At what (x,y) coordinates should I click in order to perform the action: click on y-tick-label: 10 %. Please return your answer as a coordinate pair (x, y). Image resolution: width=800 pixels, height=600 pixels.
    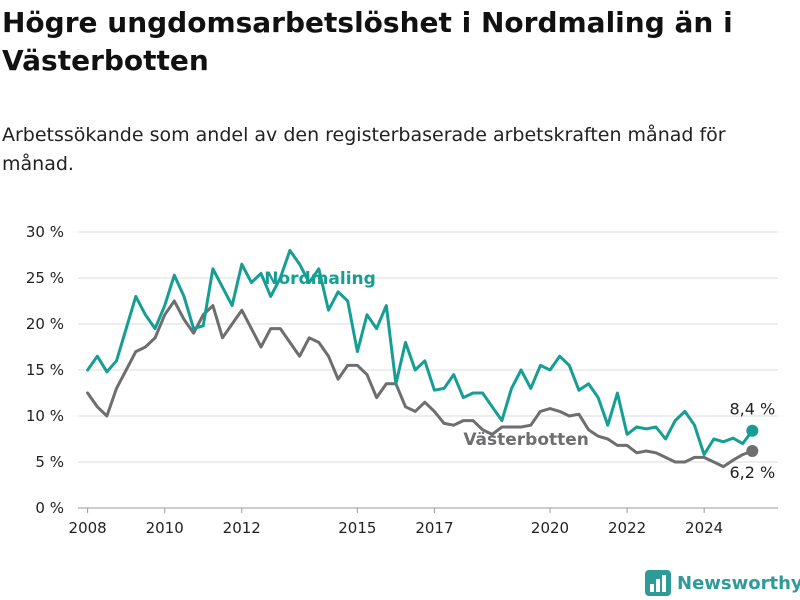
    Looking at the image, I should click on (45, 416).